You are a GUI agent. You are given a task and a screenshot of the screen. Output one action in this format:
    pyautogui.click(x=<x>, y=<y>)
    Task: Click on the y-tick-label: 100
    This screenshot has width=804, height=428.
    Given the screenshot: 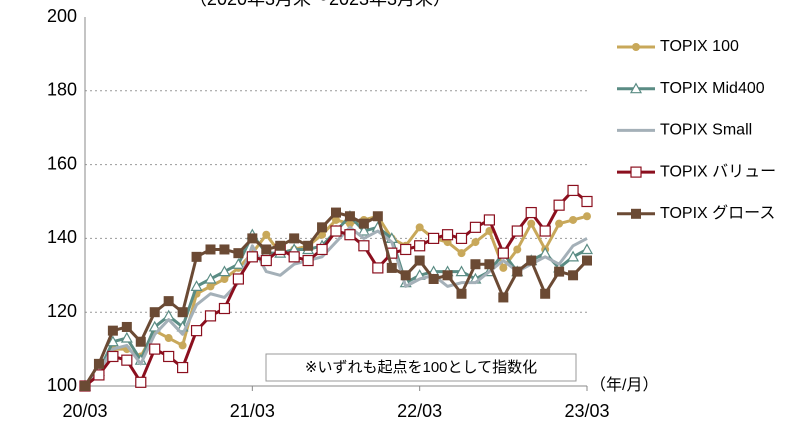 What is the action you would take?
    pyautogui.click(x=62, y=385)
    